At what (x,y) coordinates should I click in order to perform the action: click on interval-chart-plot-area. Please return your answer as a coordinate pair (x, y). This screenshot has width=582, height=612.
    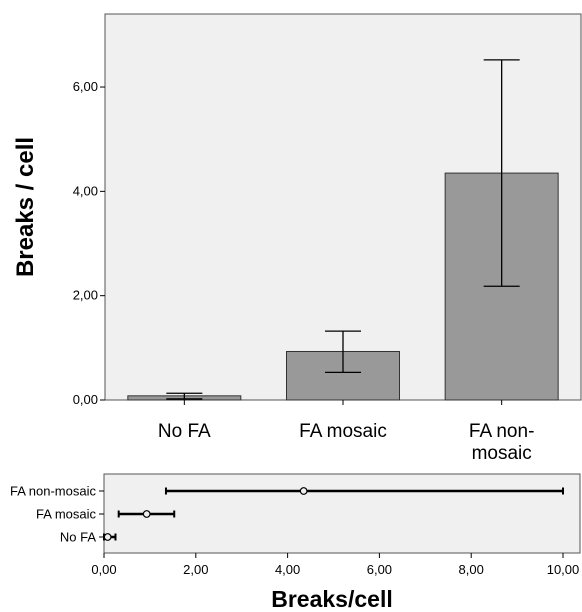
    Looking at the image, I should click on (342, 513).